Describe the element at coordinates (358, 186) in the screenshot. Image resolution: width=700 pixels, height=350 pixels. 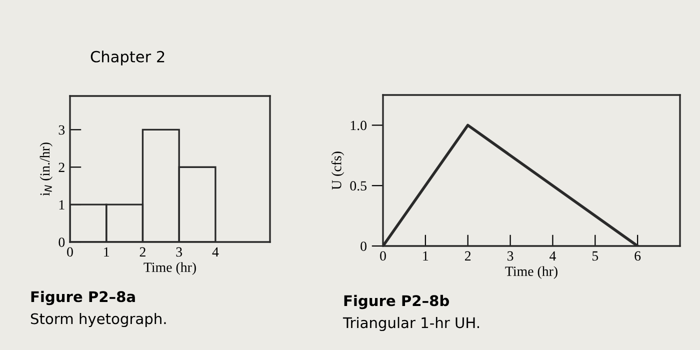
I see `y-tick-label: 0.5` at that location.